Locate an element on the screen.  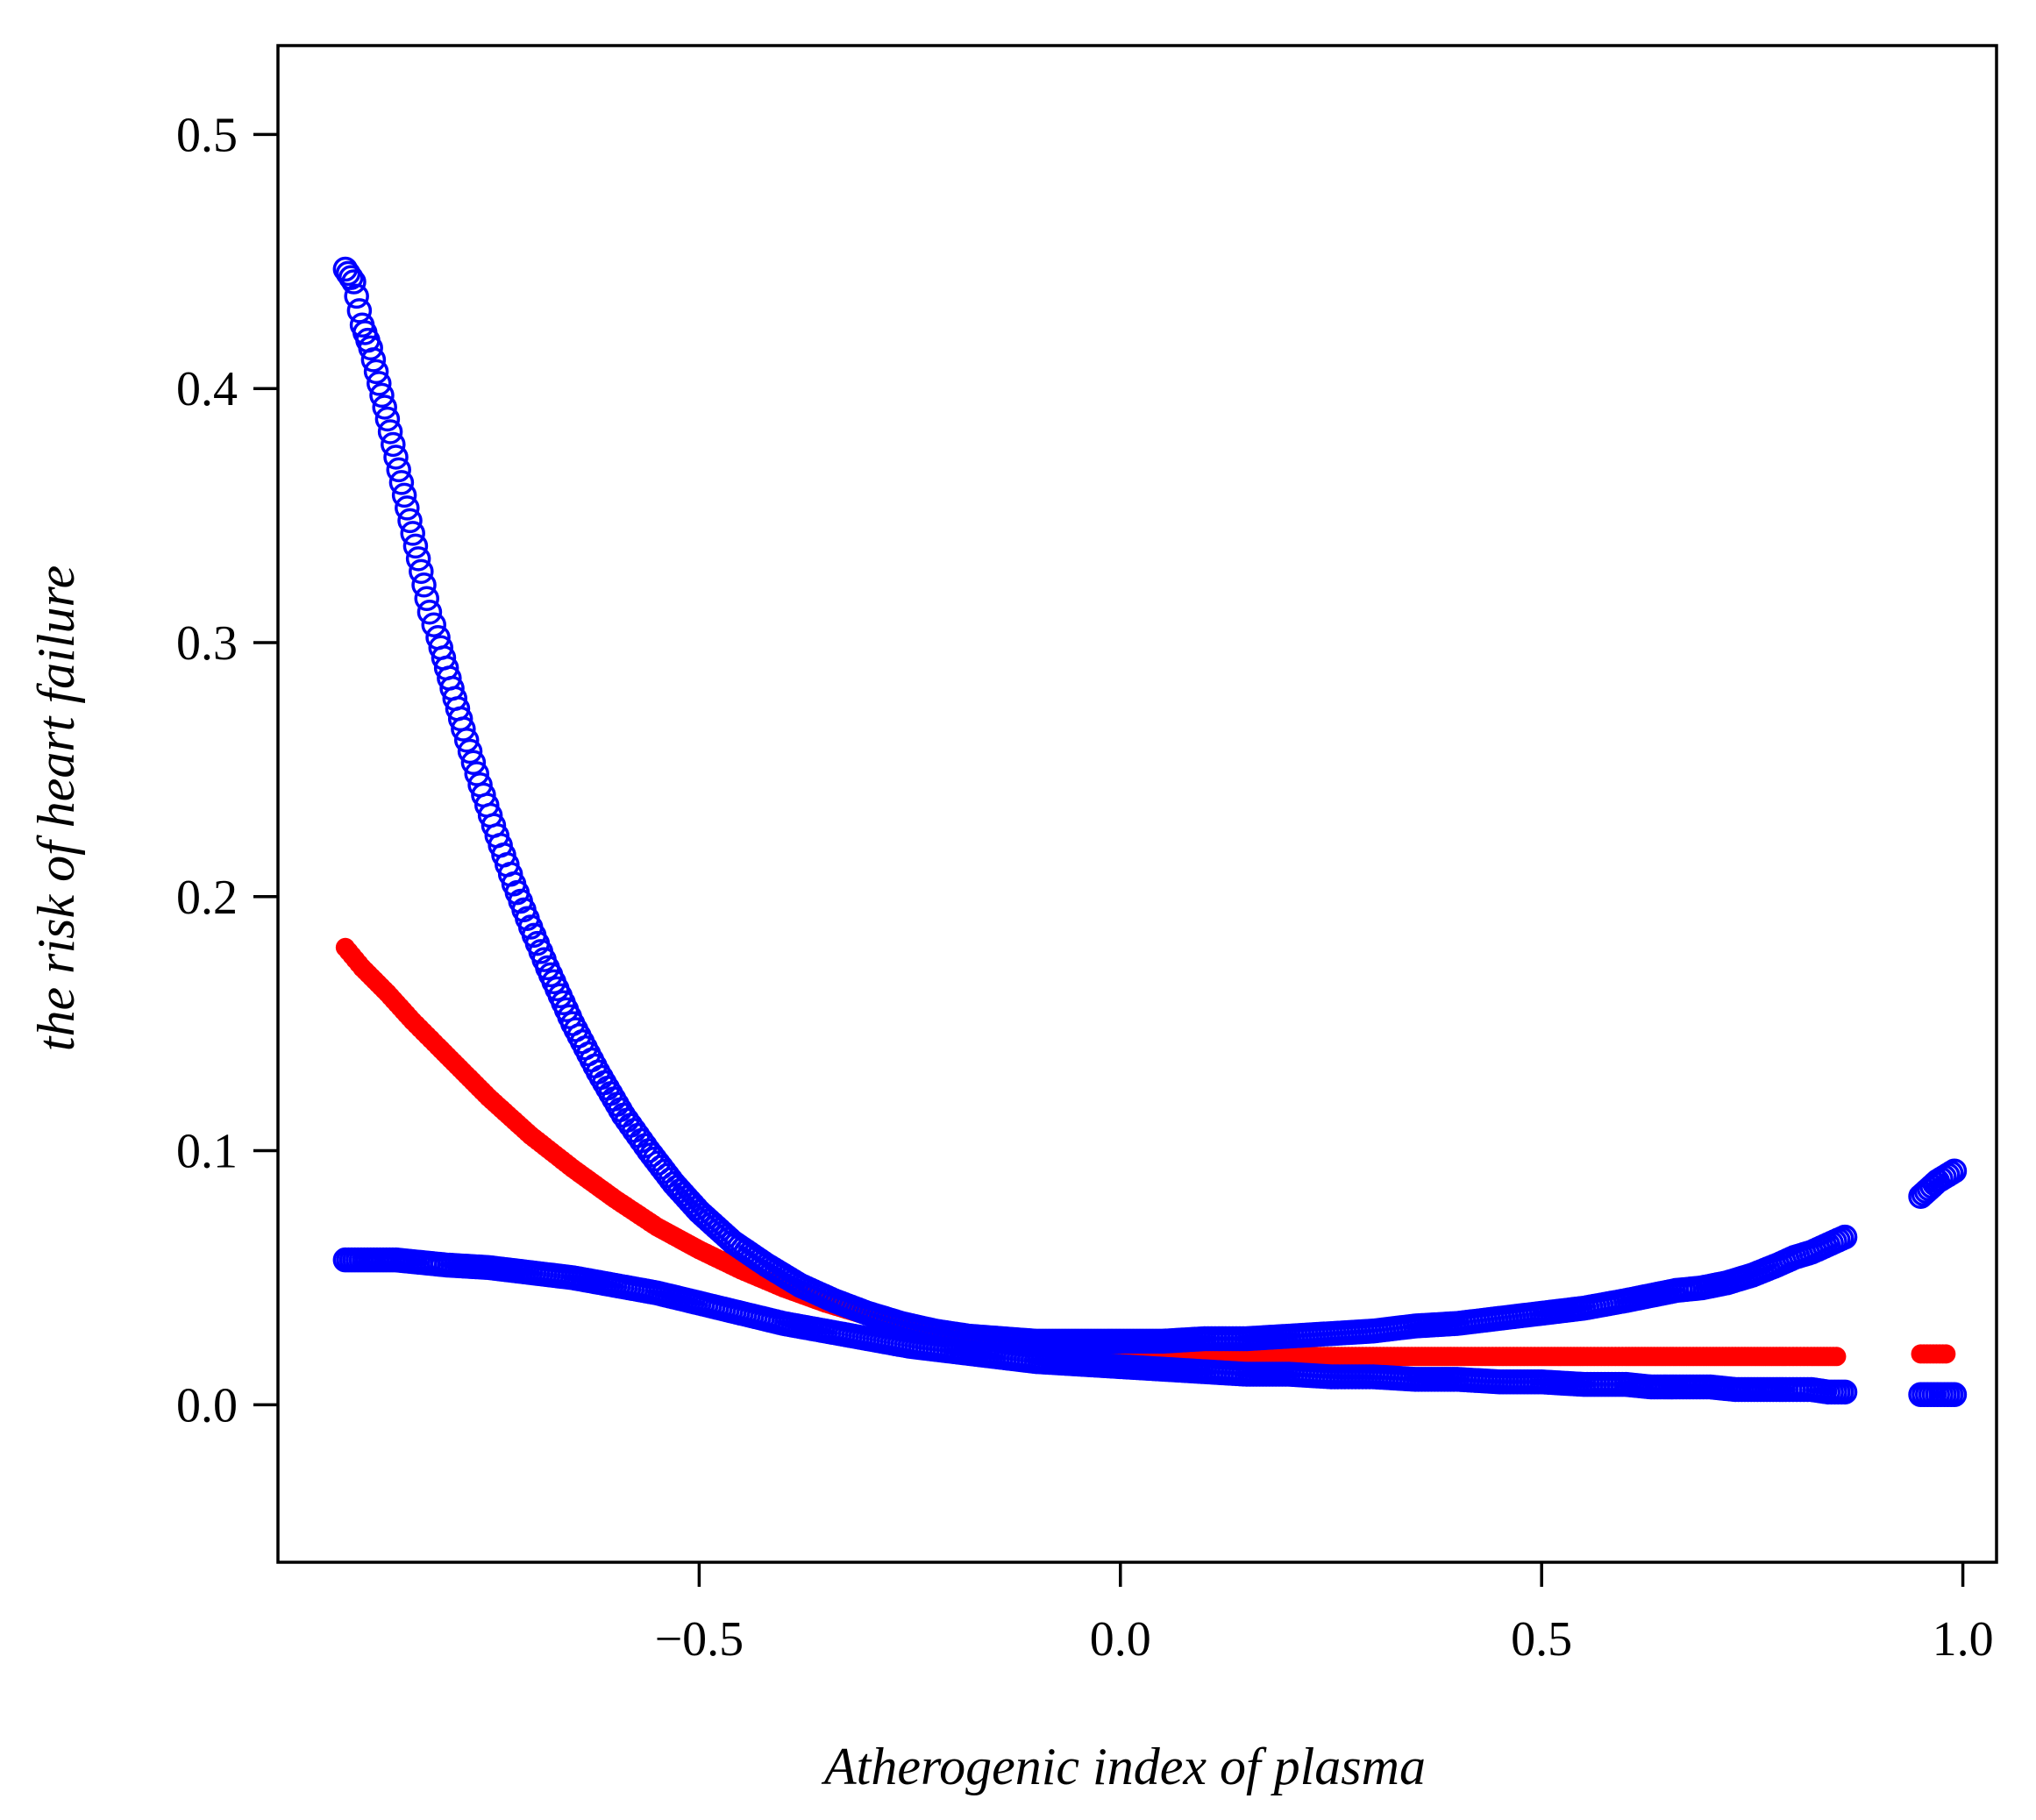
y-tick-label: 0.1 is located at coordinates (207, 1152).